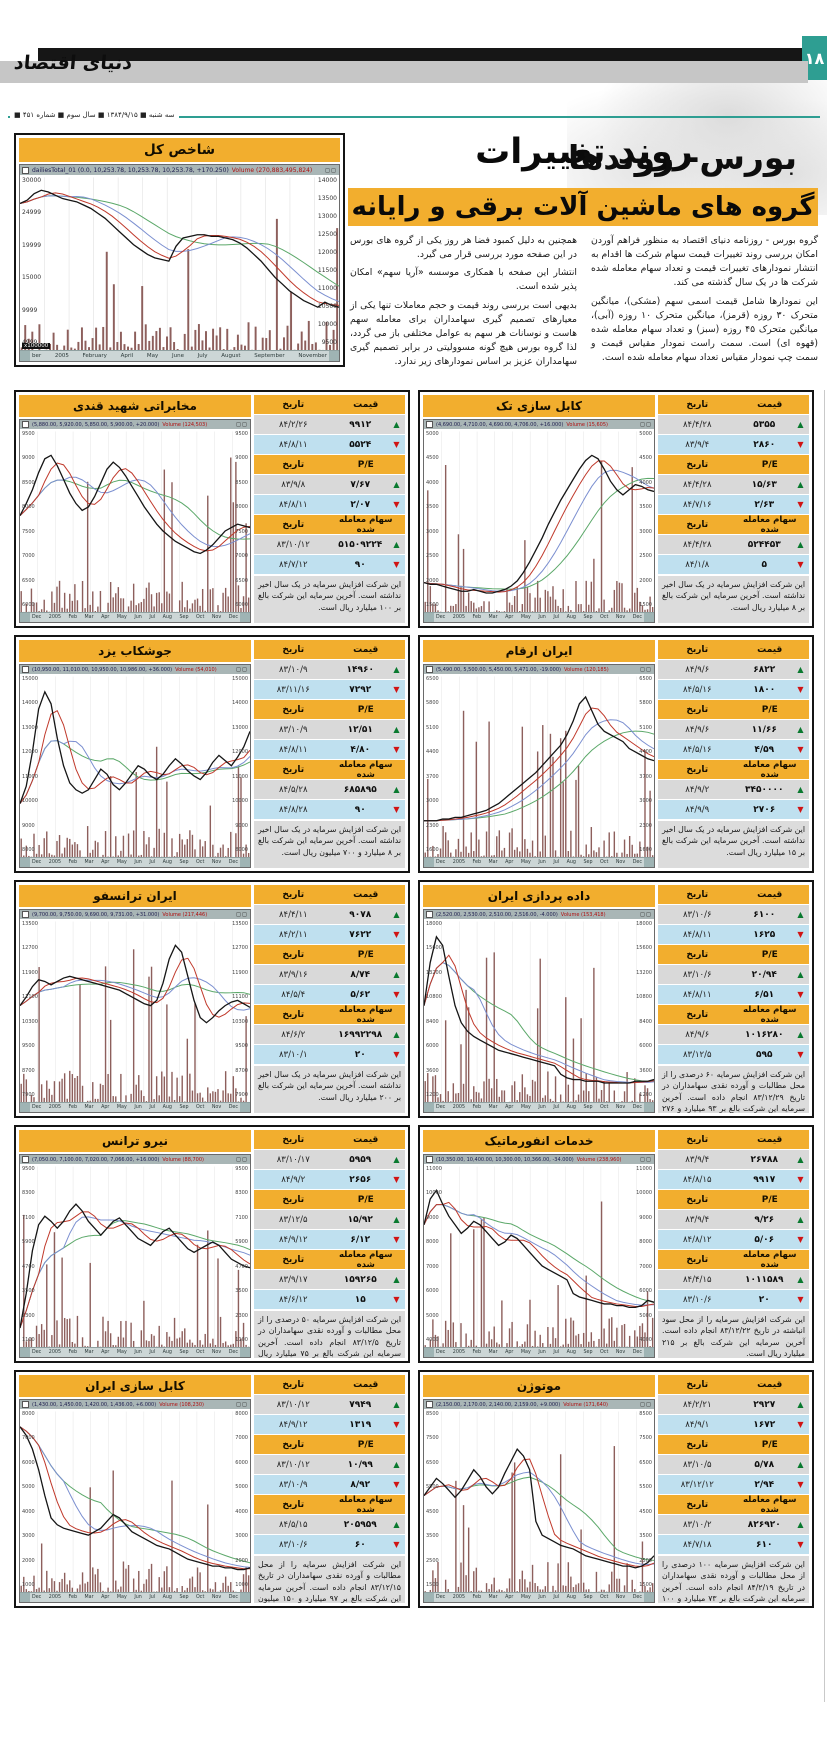 The image size is (827, 1755). I want to click on date-cell: ۸۳/۱۰/۹, so click(293, 669).